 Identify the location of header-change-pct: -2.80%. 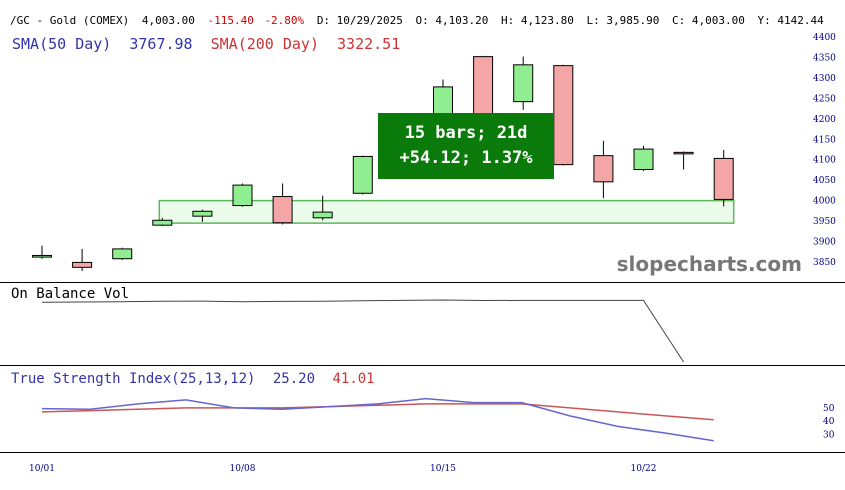
(284, 20).